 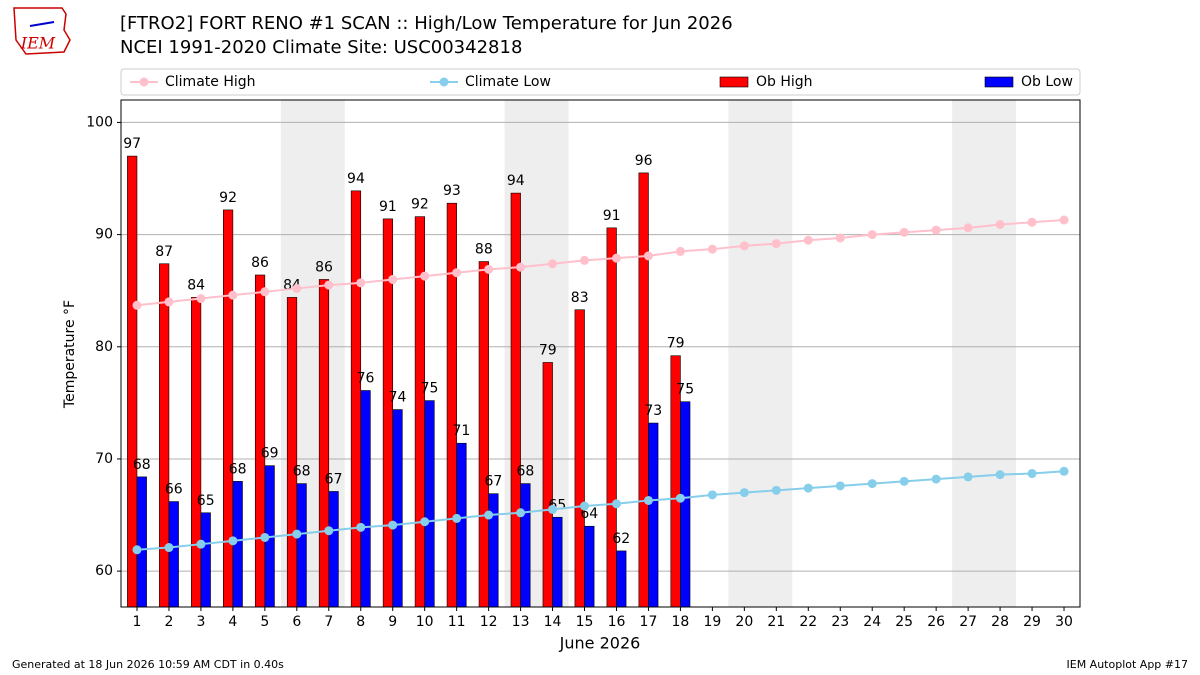 What do you see at coordinates (174, 490) in the screenshot?
I see `bar-label: 66` at bounding box center [174, 490].